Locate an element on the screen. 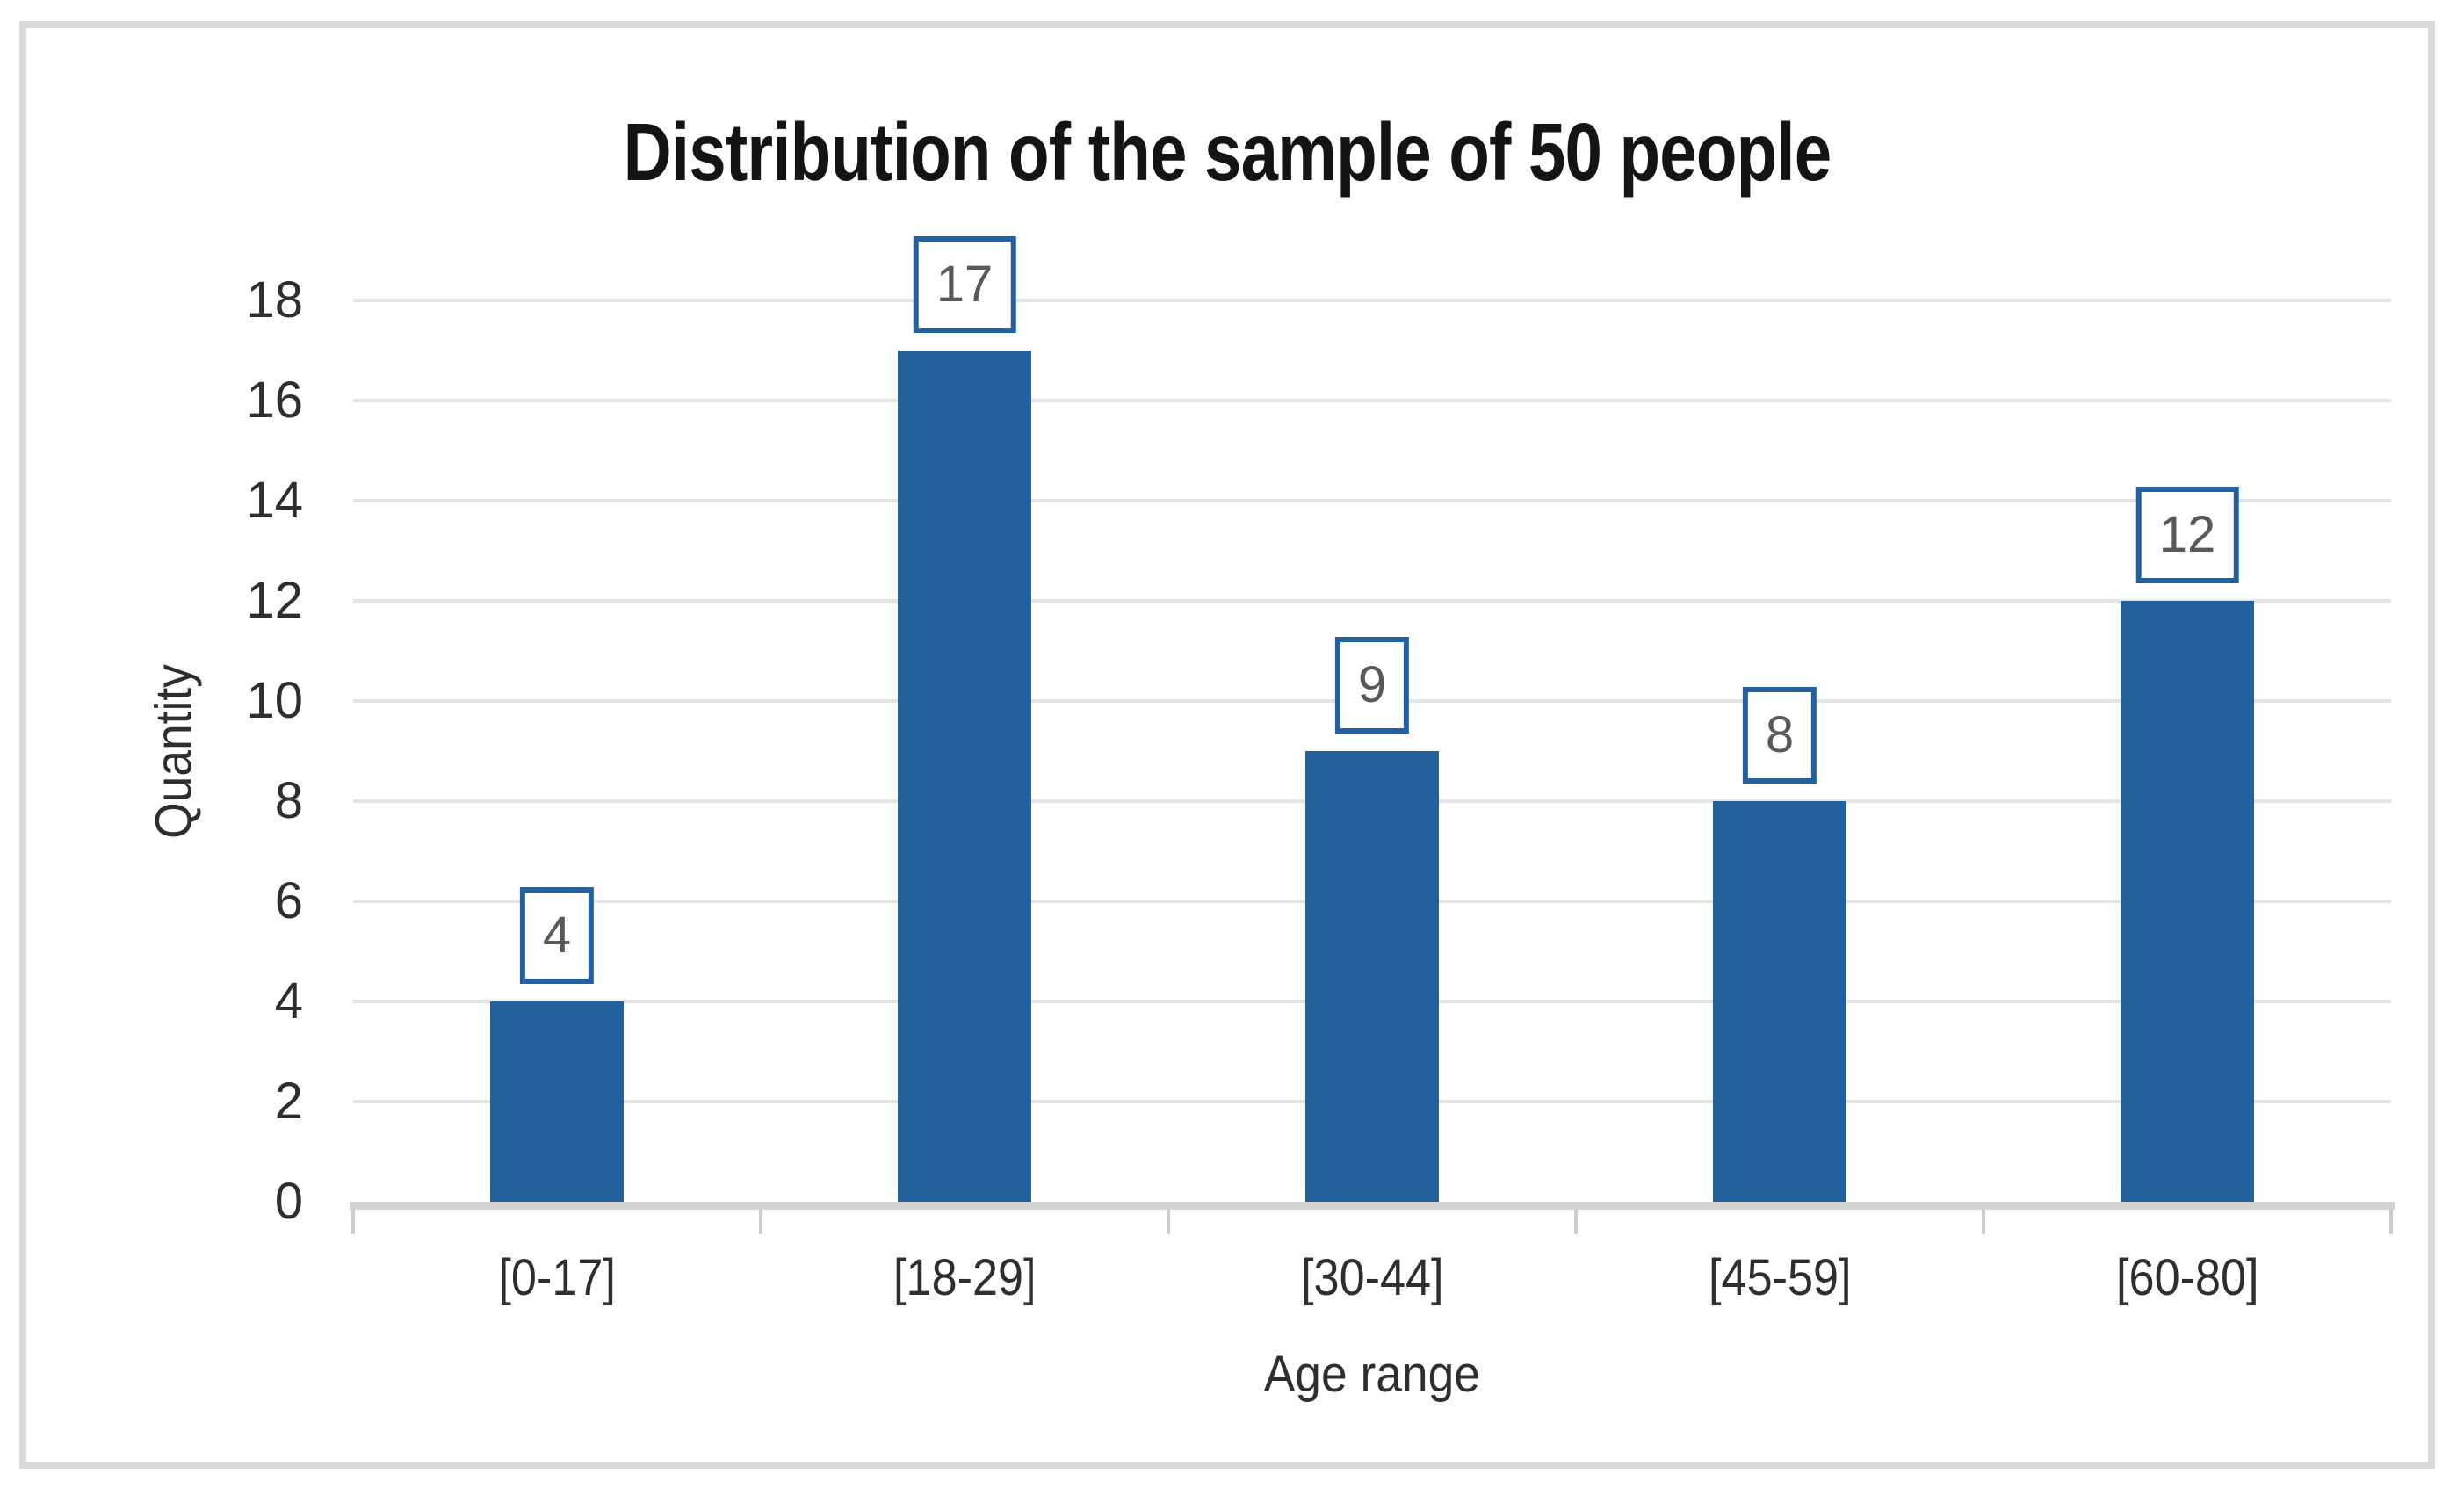  y-axis-tick-label: 6 is located at coordinates (288, 900).